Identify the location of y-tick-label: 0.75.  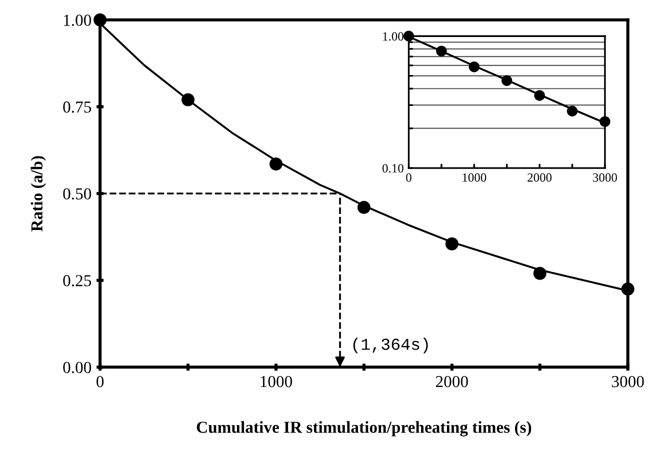
(77, 107).